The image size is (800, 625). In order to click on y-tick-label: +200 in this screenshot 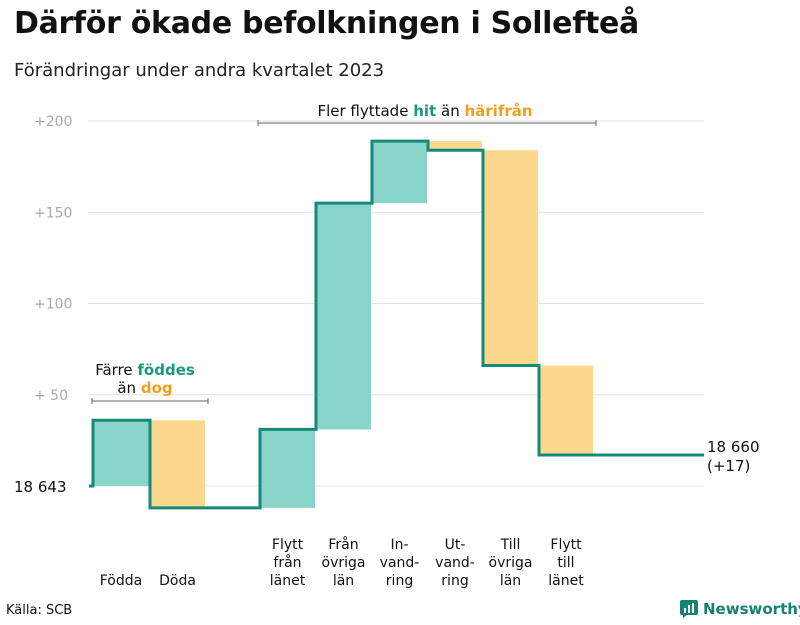, I will do `click(53, 122)`.